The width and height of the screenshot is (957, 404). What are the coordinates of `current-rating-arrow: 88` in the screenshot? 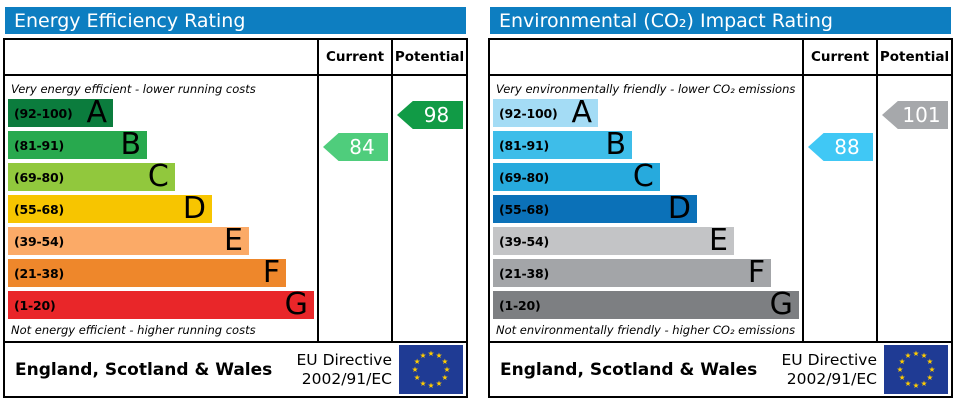 It's located at (840, 147).